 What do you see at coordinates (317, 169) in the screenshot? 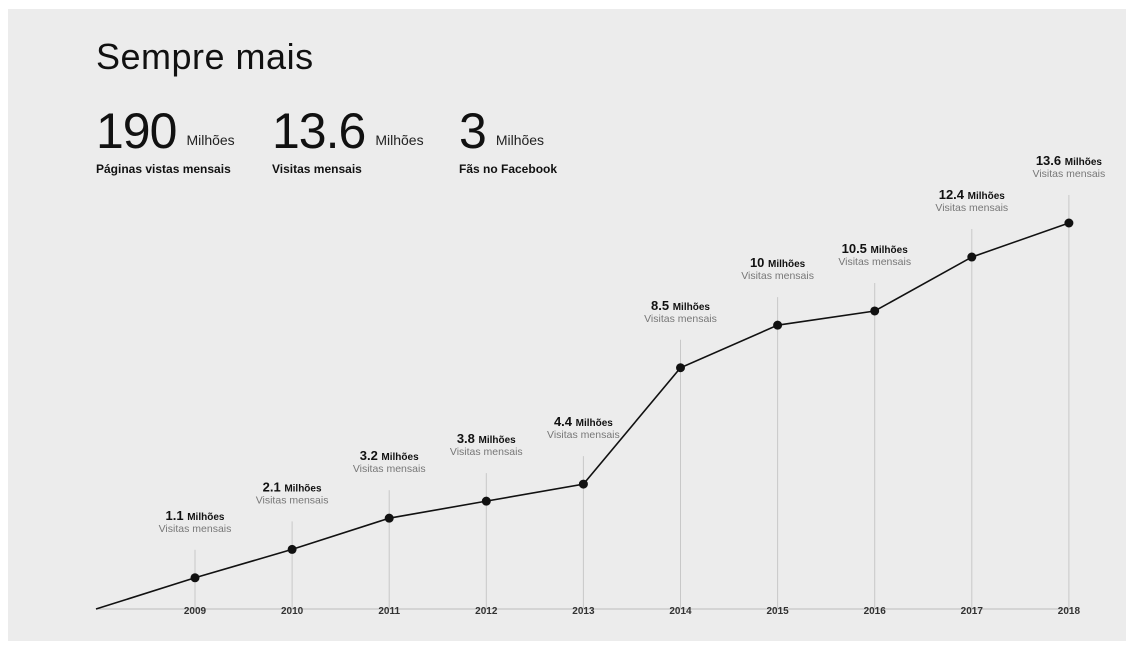
I see `stat-label: Visitas mensais` at bounding box center [317, 169].